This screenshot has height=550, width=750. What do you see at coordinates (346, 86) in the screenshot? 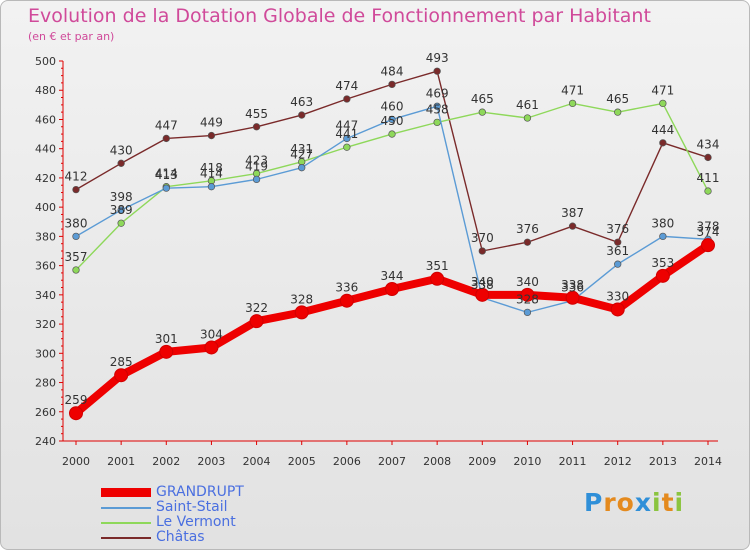
I see `data-label: 474` at bounding box center [346, 86].